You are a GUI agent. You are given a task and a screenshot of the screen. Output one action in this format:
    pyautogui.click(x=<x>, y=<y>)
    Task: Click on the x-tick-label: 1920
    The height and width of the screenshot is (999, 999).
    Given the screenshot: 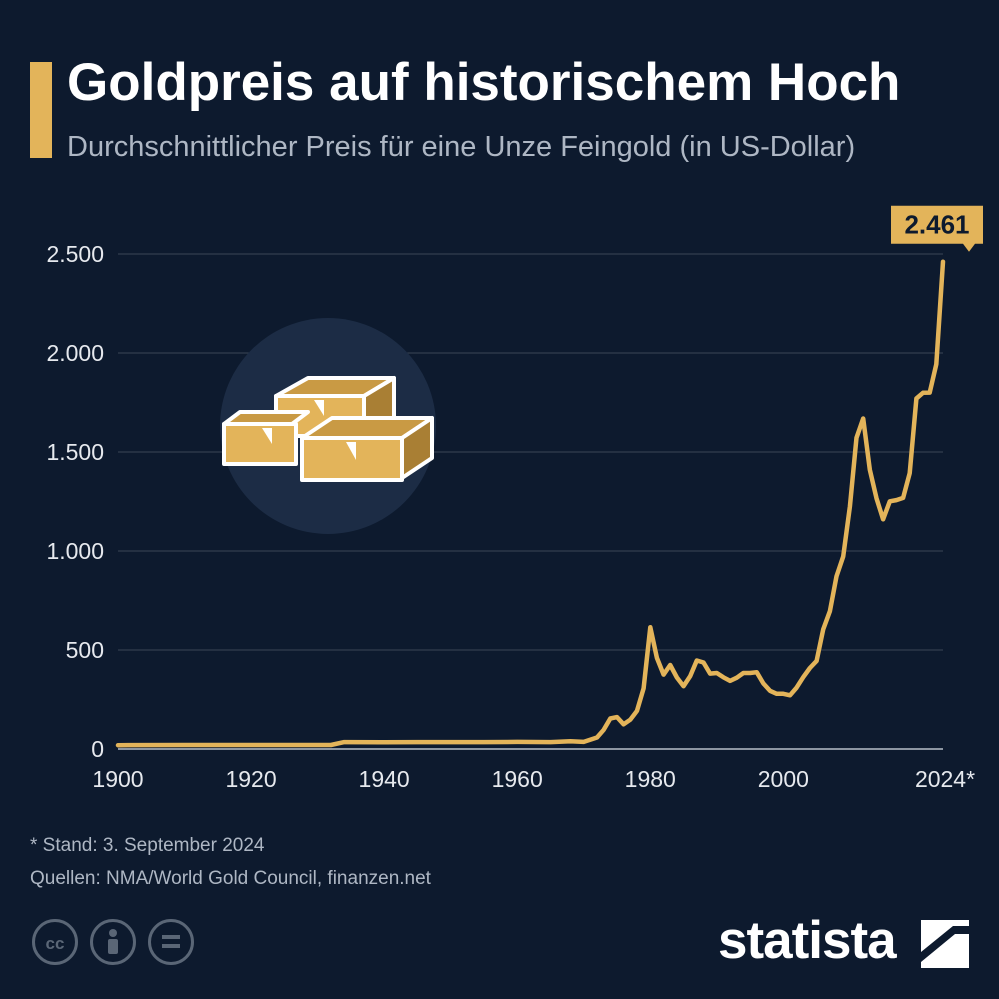 What is the action you would take?
    pyautogui.click(x=250, y=779)
    